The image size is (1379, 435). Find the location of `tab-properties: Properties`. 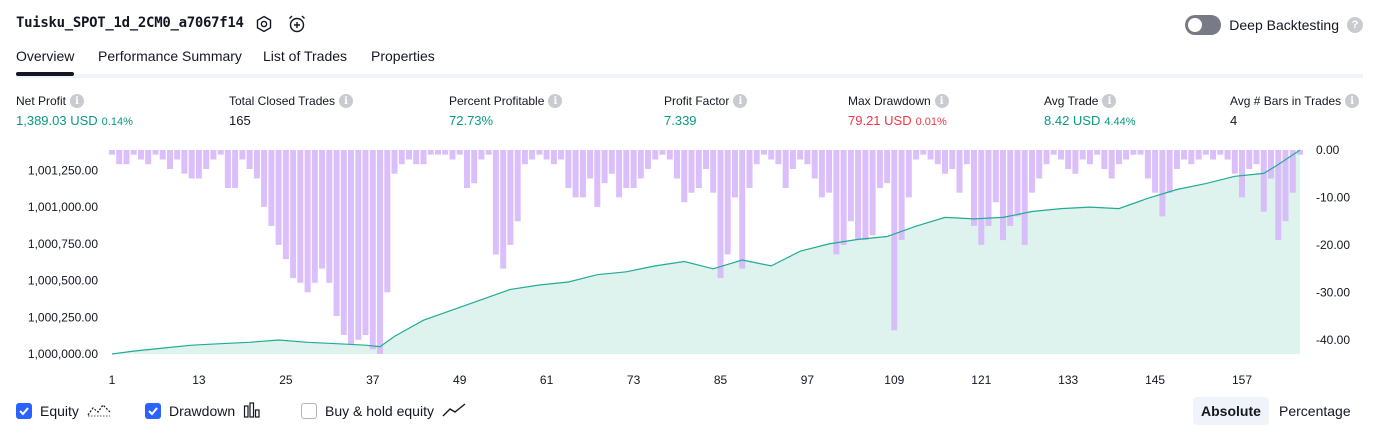

tab-properties: Properties is located at coordinates (403, 56).